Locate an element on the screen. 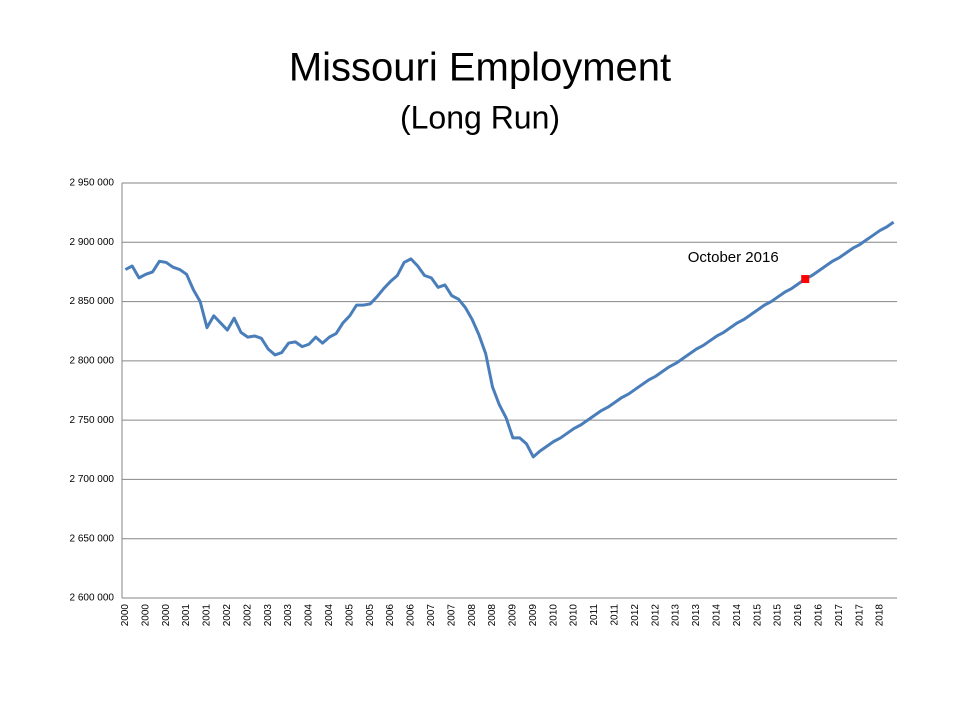  y-tick-label: 2 700 000 is located at coordinates (92, 479).